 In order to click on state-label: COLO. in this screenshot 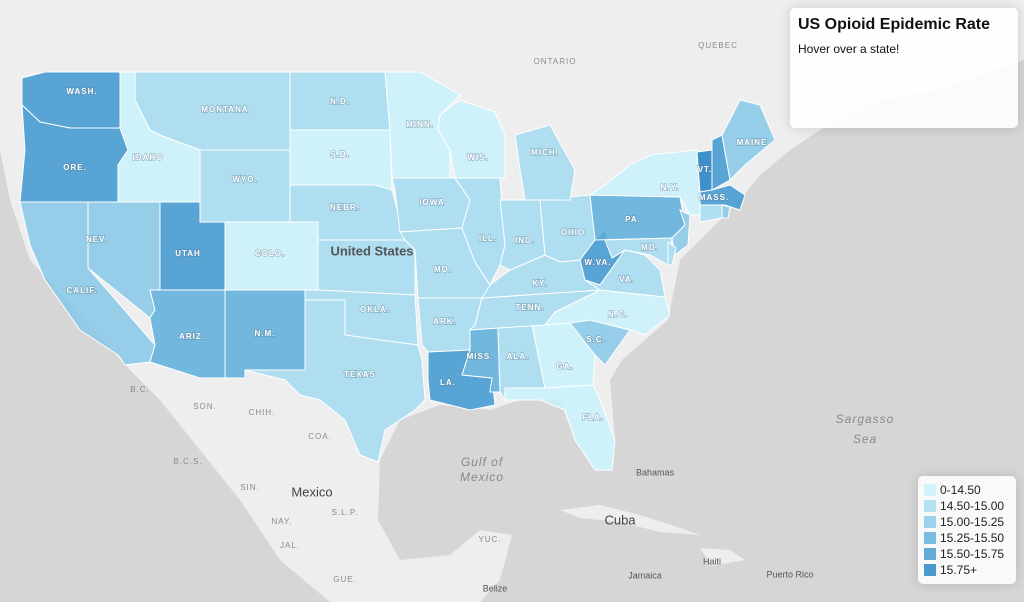, I will do `click(270, 253)`.